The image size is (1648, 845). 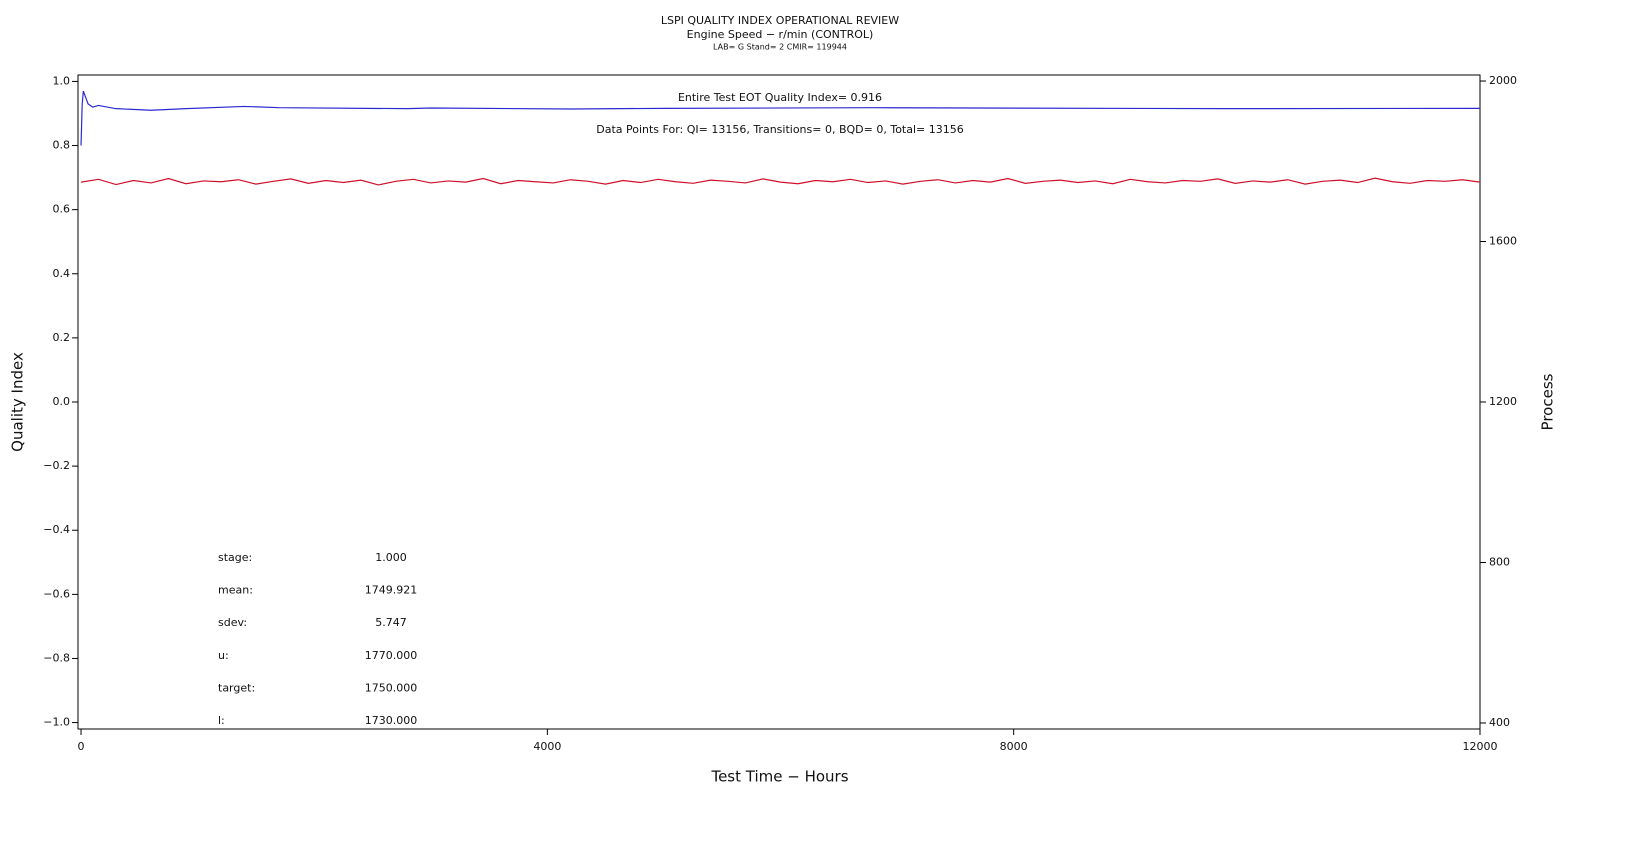 I want to click on stat-label: u:, so click(x=223, y=655).